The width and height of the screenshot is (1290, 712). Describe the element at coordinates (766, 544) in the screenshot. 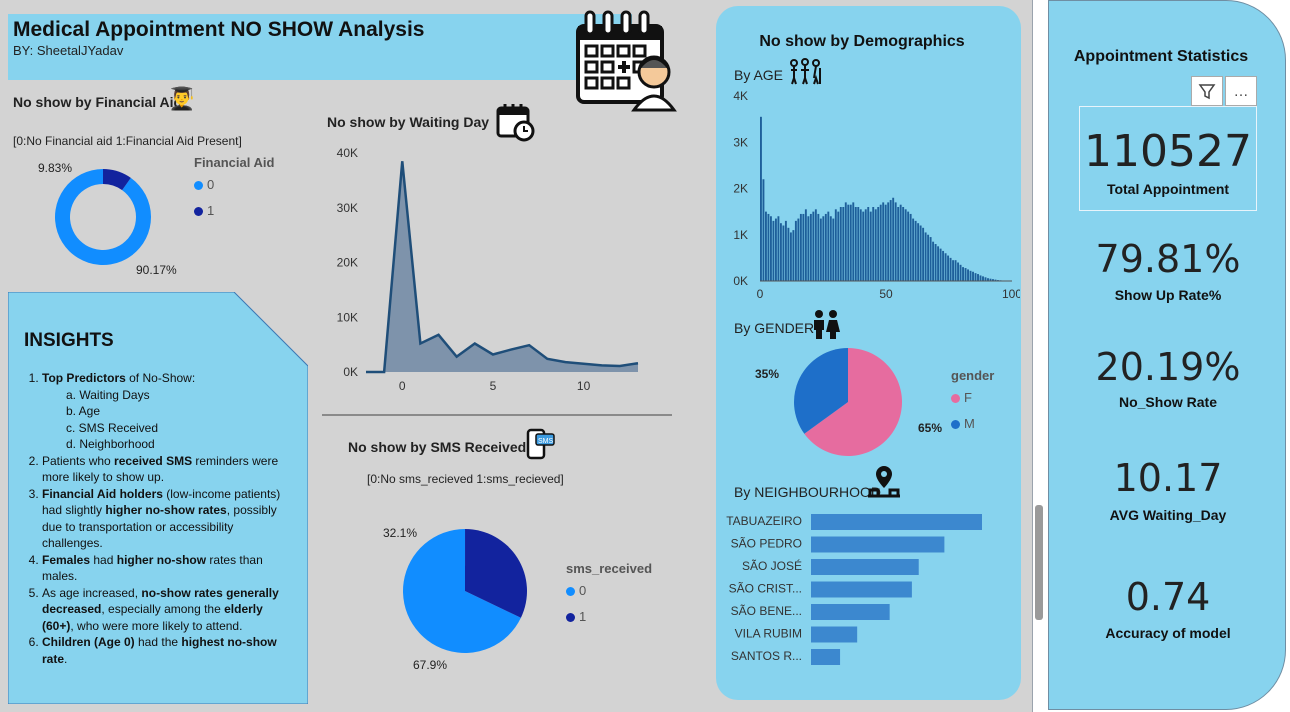

I see `category-label: SÃO PEDRO` at that location.